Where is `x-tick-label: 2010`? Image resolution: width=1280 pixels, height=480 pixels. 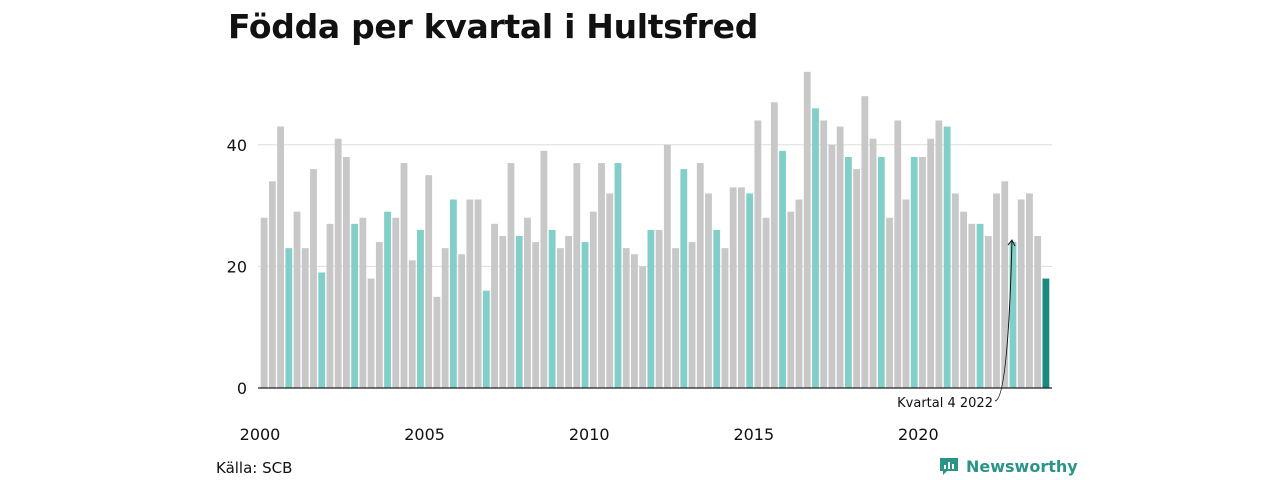 x-tick-label: 2010 is located at coordinates (589, 434).